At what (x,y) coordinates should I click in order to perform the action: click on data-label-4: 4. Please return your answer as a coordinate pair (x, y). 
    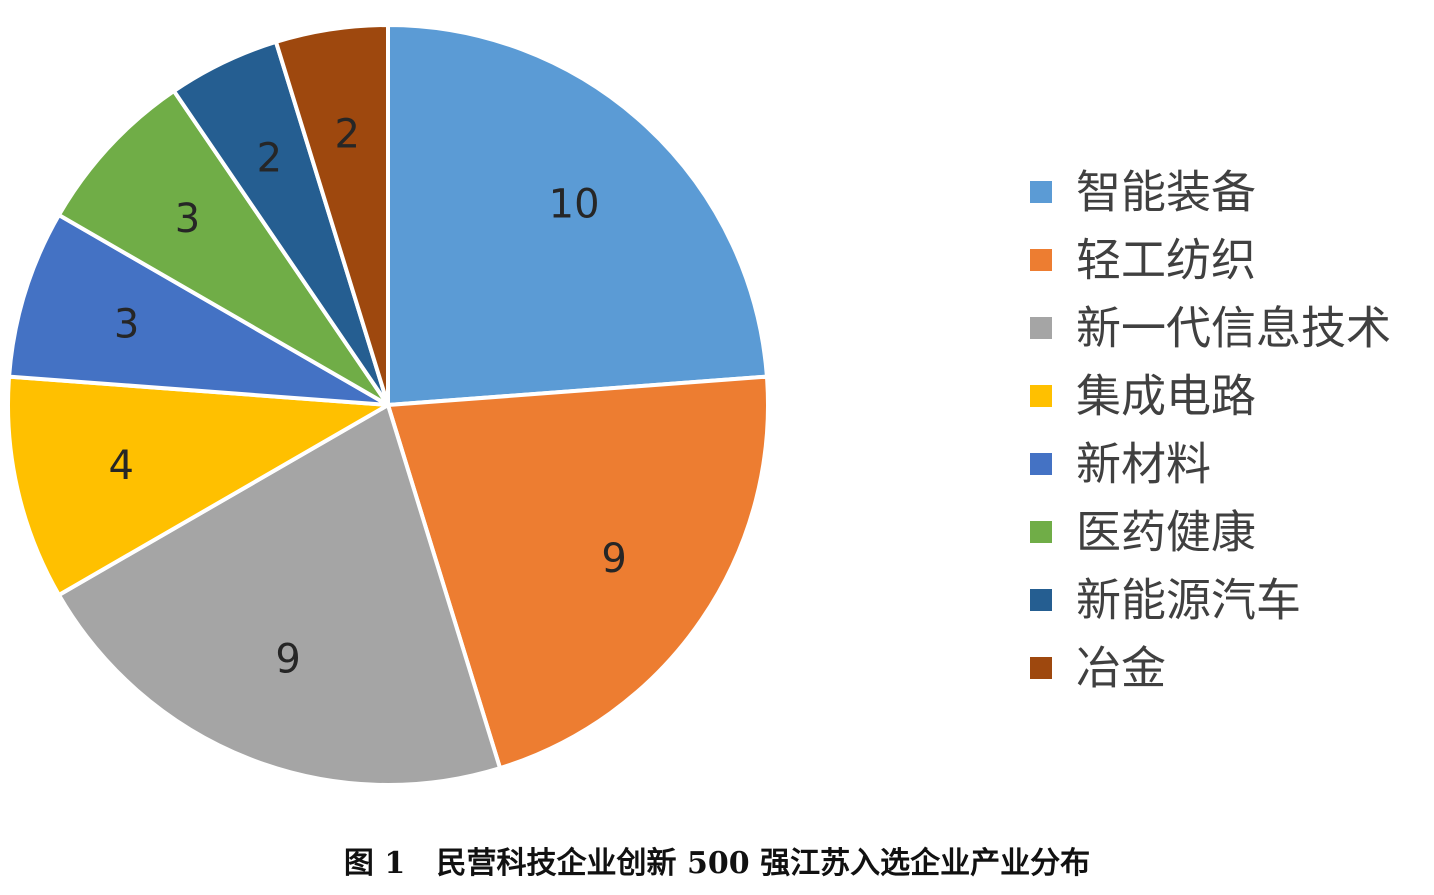
    Looking at the image, I should click on (121, 466).